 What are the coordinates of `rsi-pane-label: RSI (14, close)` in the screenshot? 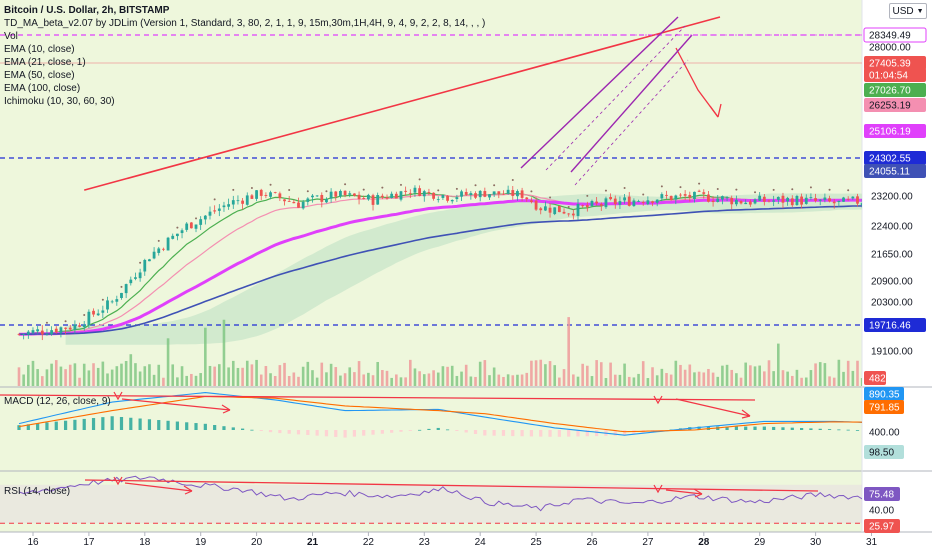 It's located at (37, 491).